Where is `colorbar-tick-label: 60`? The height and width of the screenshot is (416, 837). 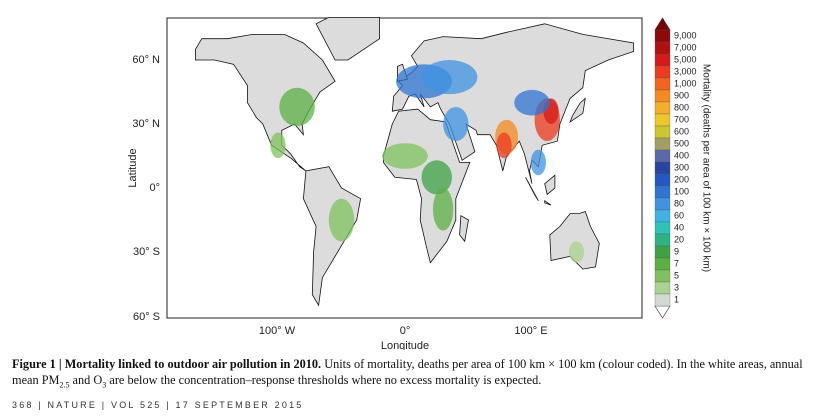 colorbar-tick-label: 60 is located at coordinates (679, 215).